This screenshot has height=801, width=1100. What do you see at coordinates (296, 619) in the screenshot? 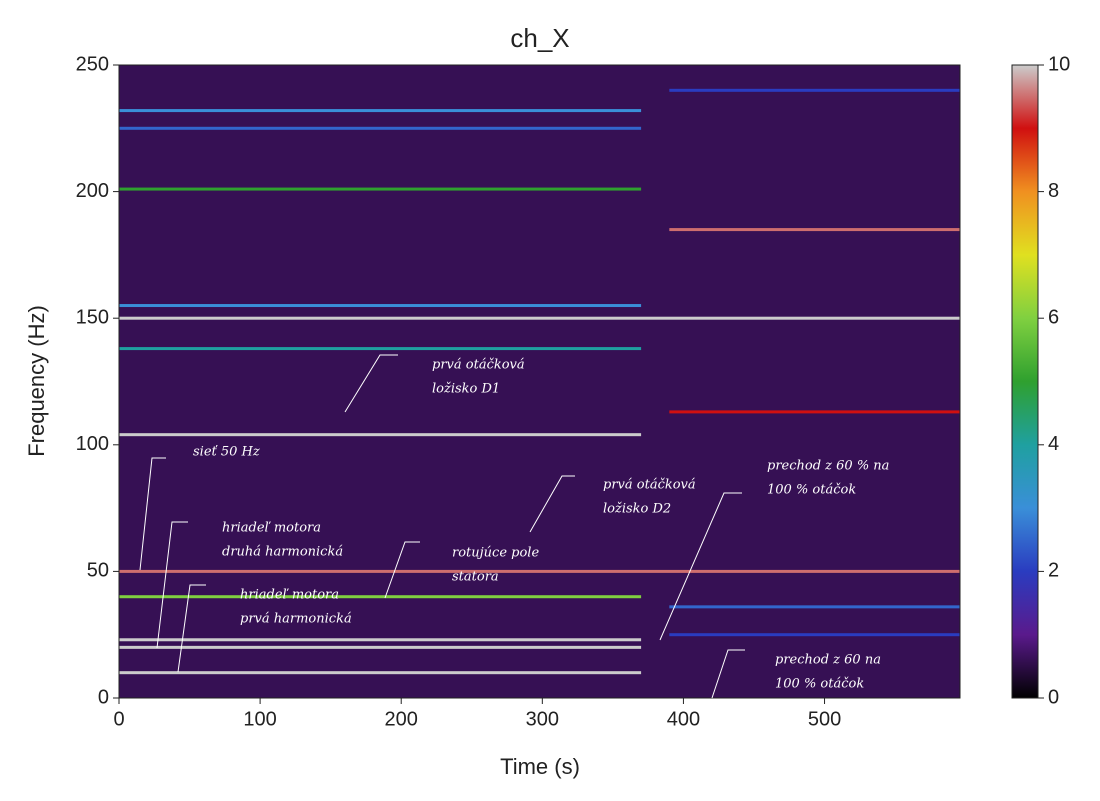
I see `annotation: prvá harmonická` at bounding box center [296, 619].